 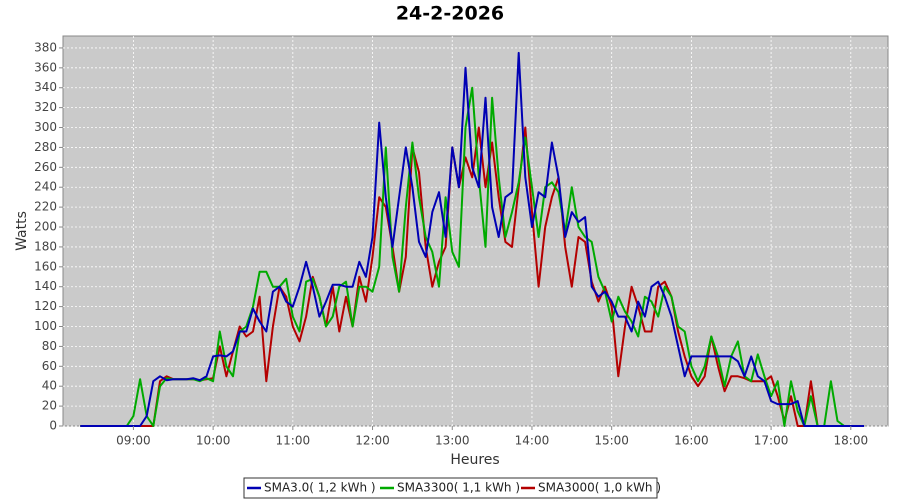 What do you see at coordinates (49, 406) in the screenshot?
I see `y-tick-label: 20` at bounding box center [49, 406].